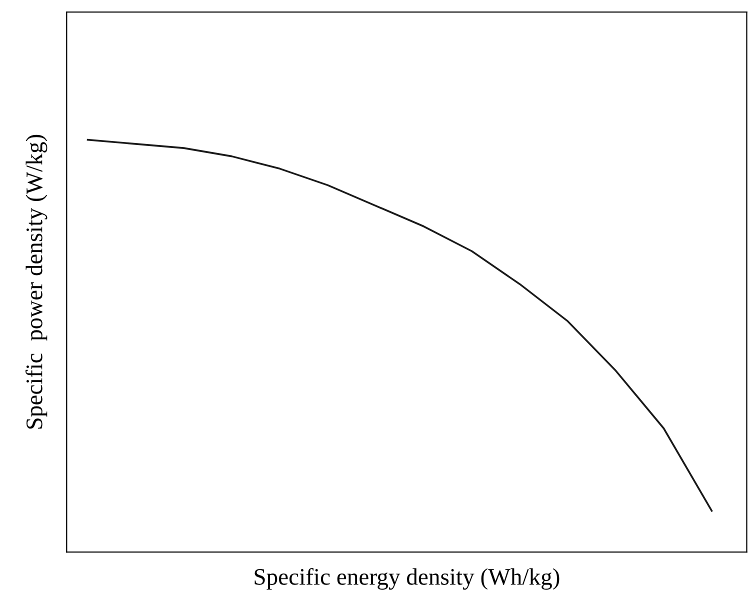  What do you see at coordinates (37, 281) in the screenshot?
I see `y-axis-title: Specific power density (W/kg)` at bounding box center [37, 281].